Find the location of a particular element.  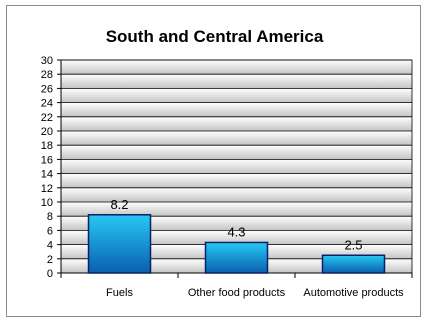

y-tick-label: 26 is located at coordinates (47, 89).